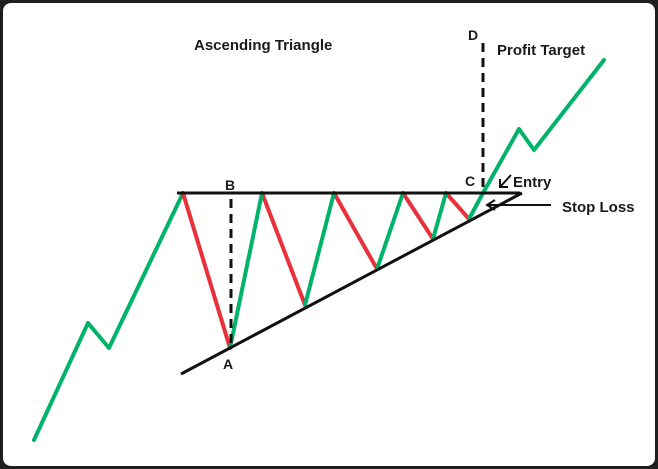  Describe the element at coordinates (598, 207) in the screenshot. I see `stop-loss-label: Stop Loss` at that location.